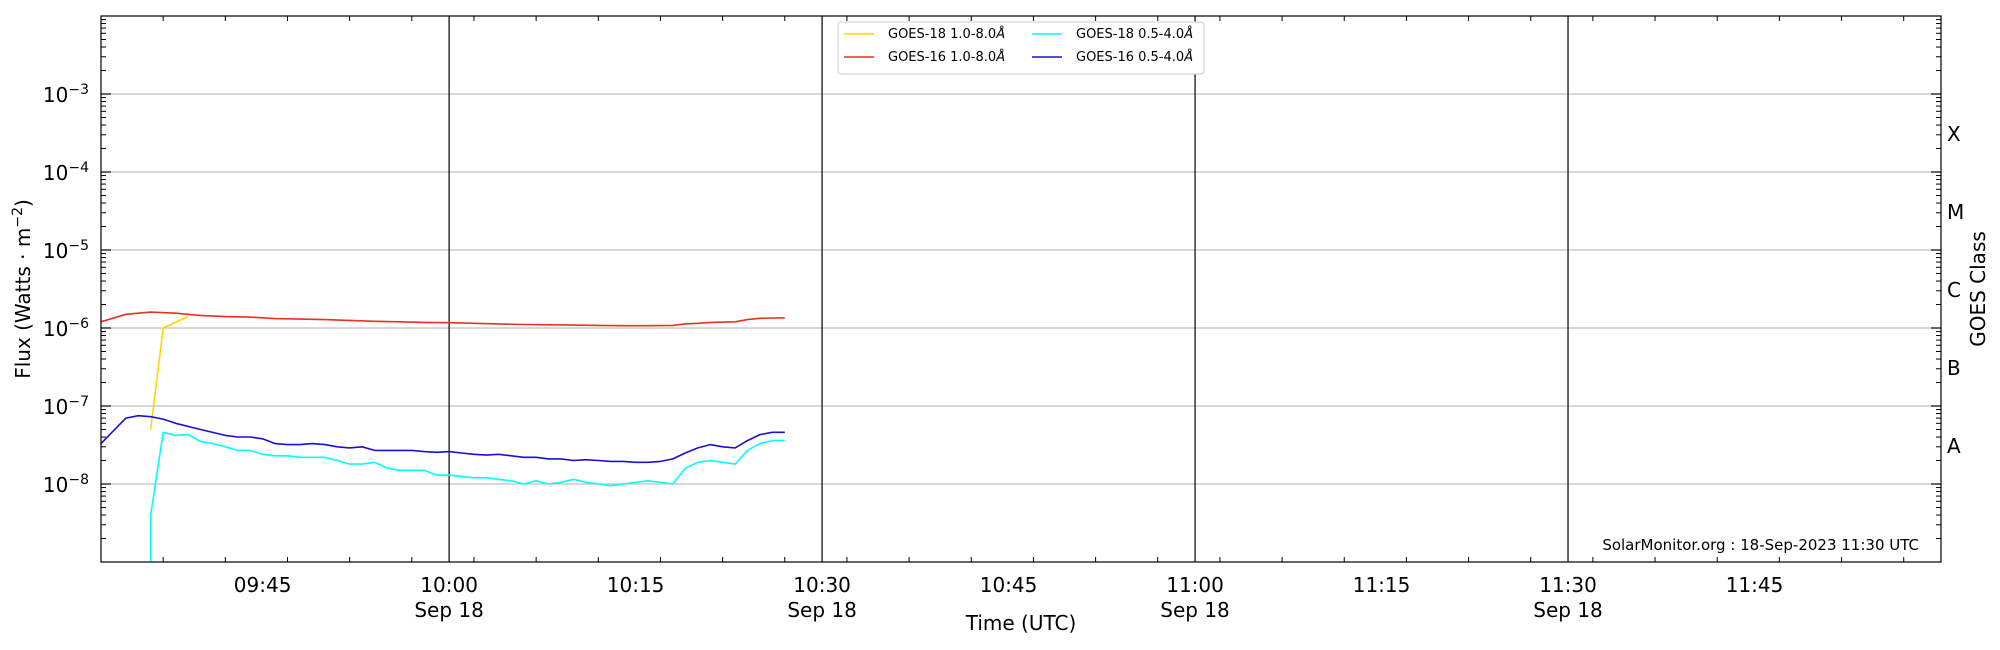 Image resolution: width=2000 pixels, height=650 pixels. What do you see at coordinates (1954, 446) in the screenshot?
I see `goes-class-label: A` at bounding box center [1954, 446].